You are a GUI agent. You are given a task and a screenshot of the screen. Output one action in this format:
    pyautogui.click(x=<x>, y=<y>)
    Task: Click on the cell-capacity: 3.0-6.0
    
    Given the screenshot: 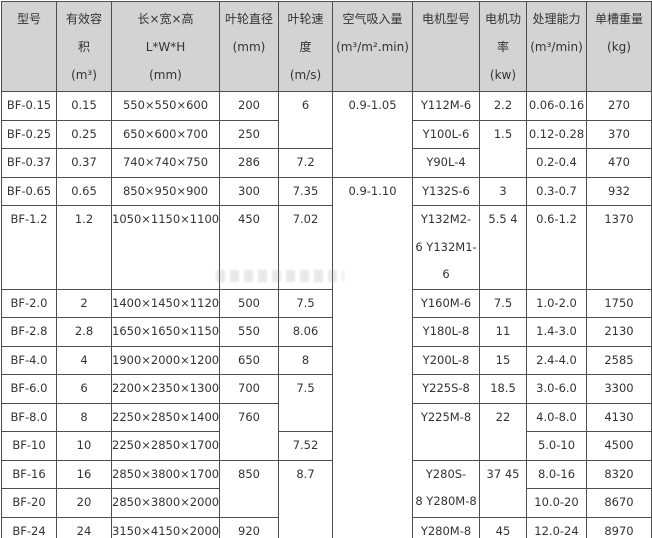 What is the action you would take?
    pyautogui.click(x=556, y=389)
    